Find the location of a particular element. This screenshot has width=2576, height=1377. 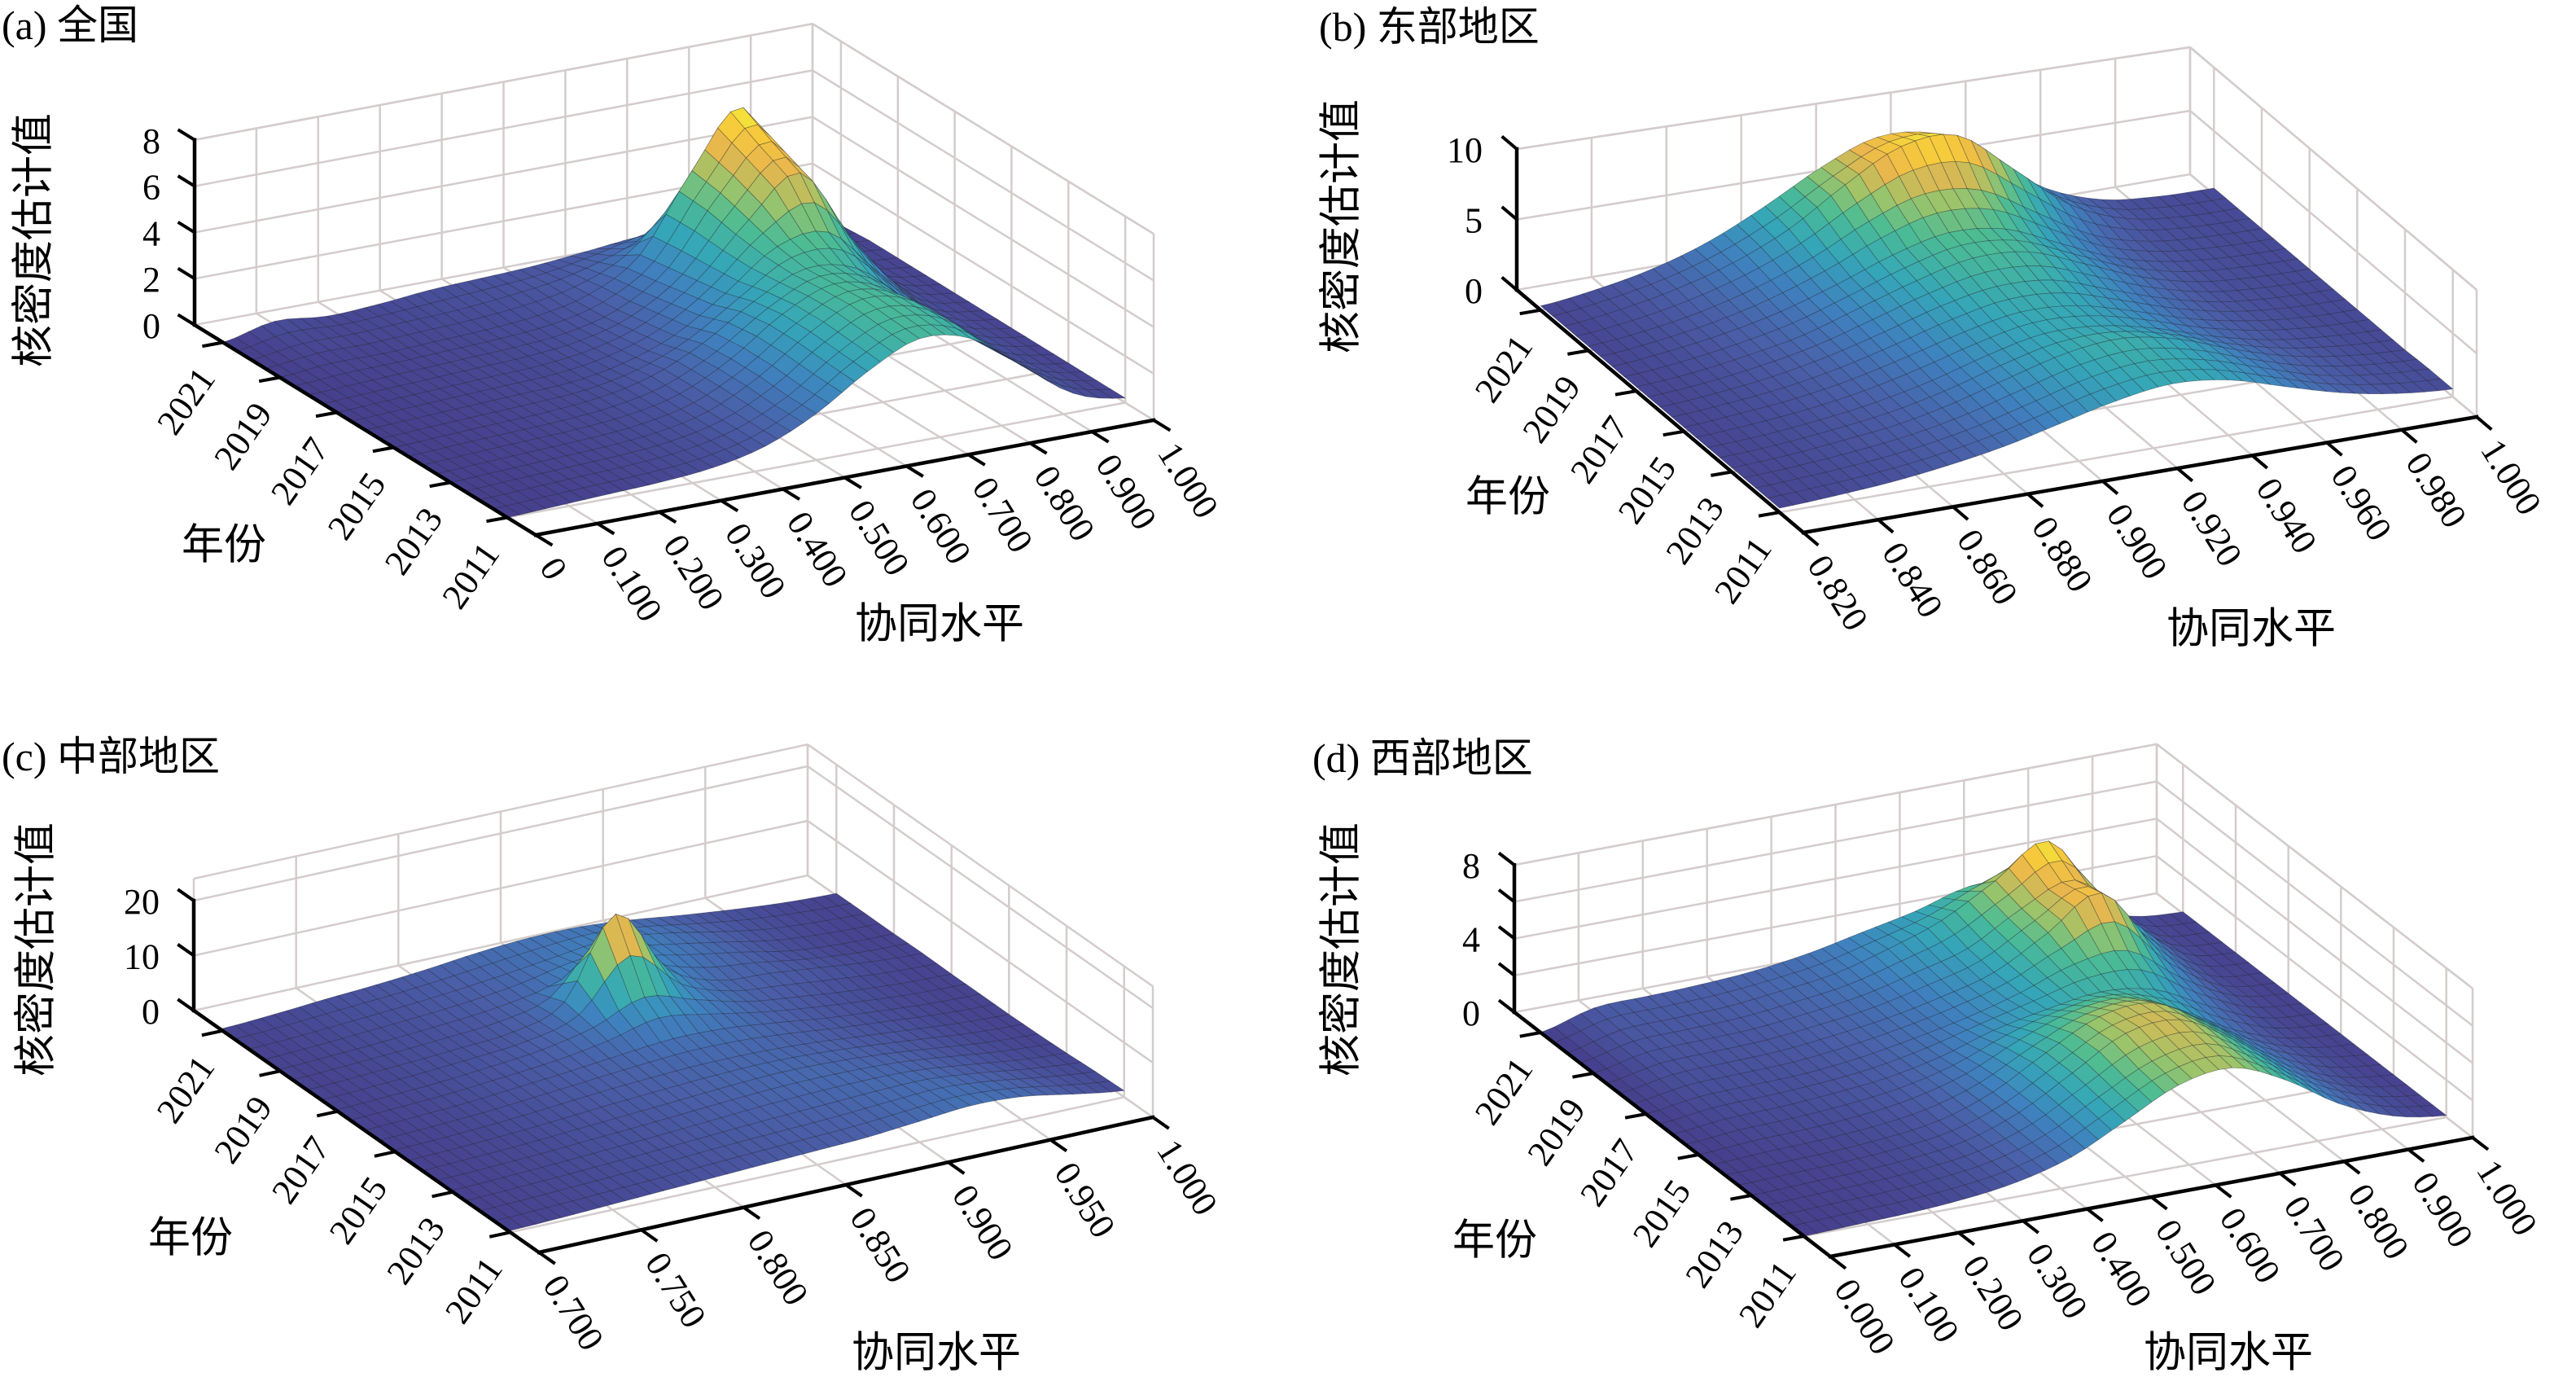

year-axis-line is located at coordinates (1660, 411).